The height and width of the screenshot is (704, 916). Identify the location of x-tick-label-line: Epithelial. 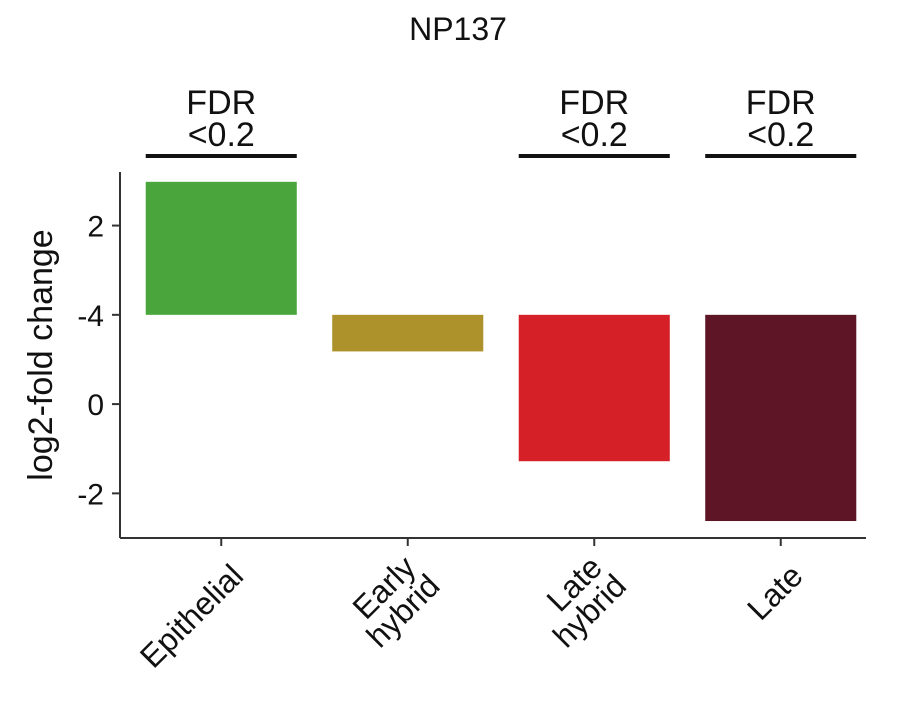
(191, 615).